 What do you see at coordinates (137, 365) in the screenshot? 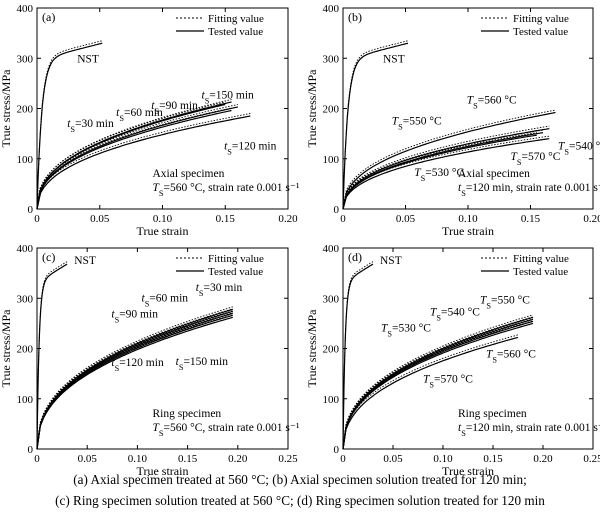
I see `series-annotation-label: tS=120 min` at bounding box center [137, 365].